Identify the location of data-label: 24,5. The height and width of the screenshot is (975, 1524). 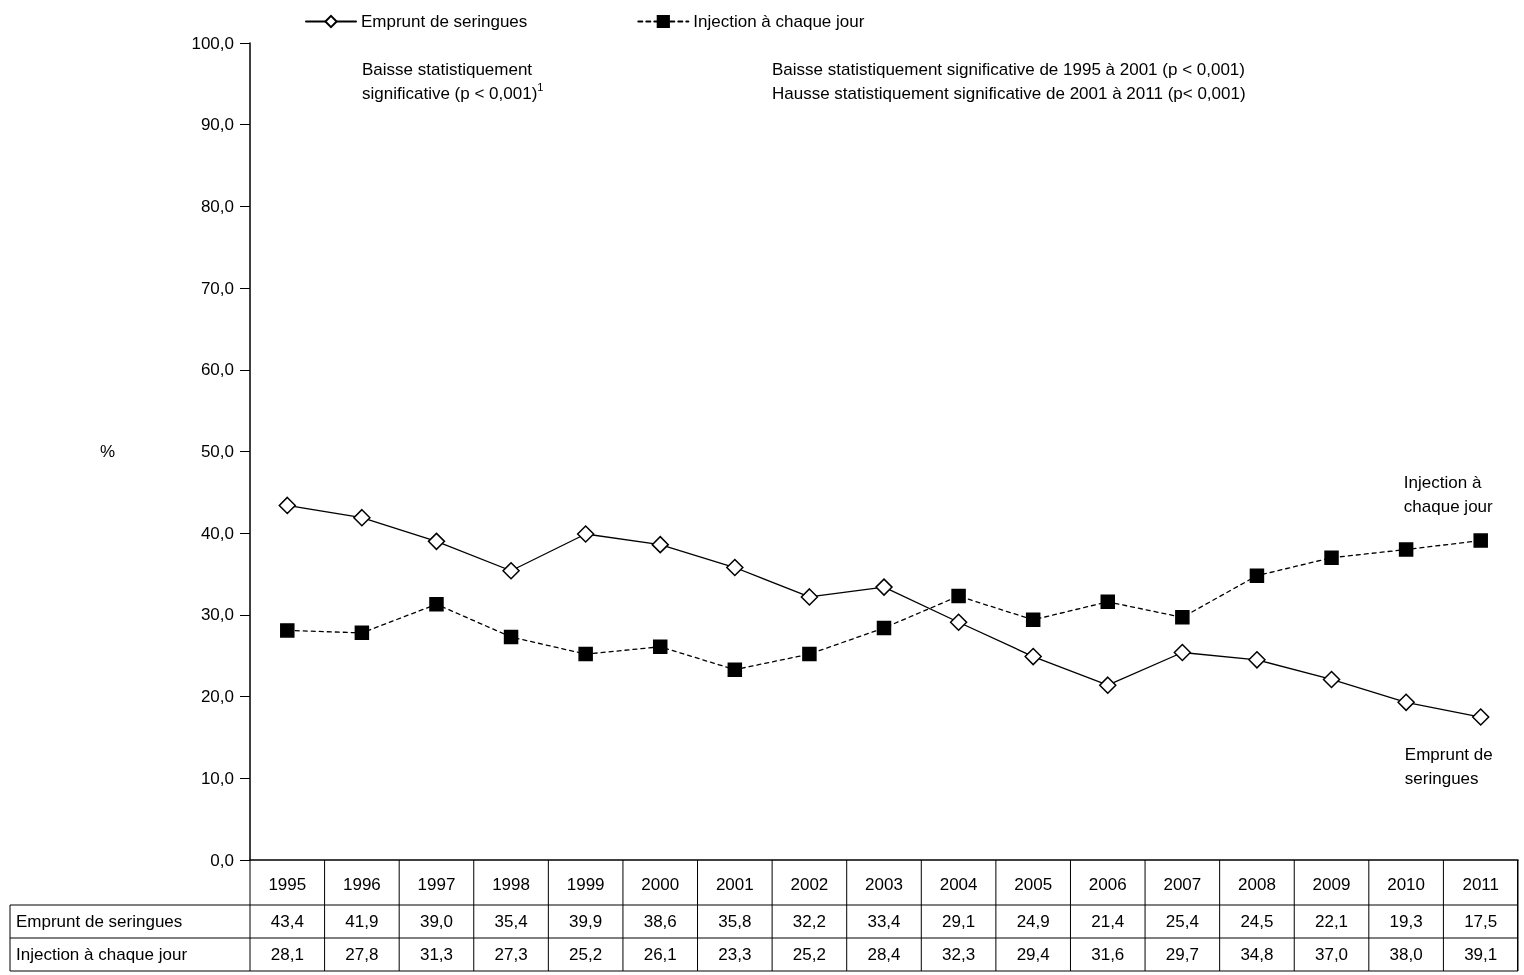
(1257, 921).